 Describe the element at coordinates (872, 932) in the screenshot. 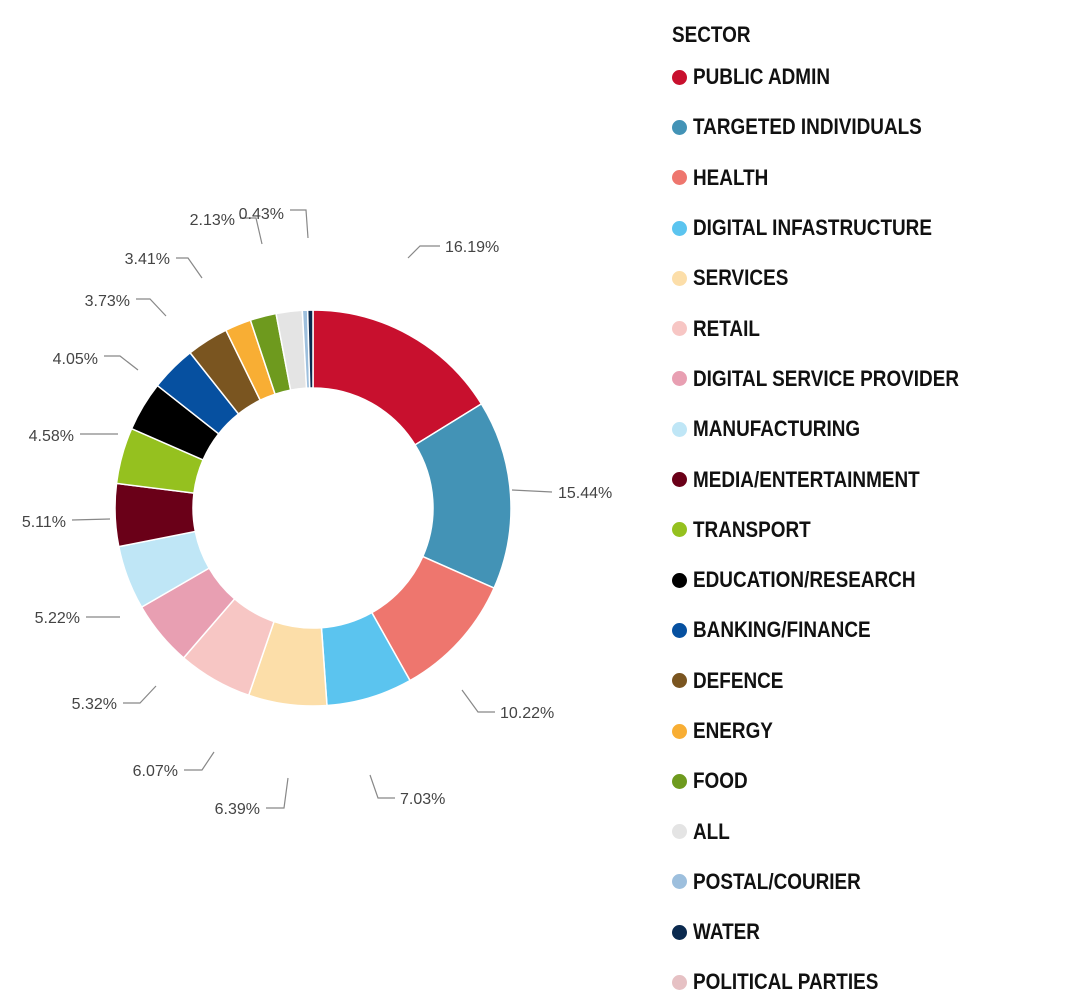

I see `legend-item: WATER` at that location.